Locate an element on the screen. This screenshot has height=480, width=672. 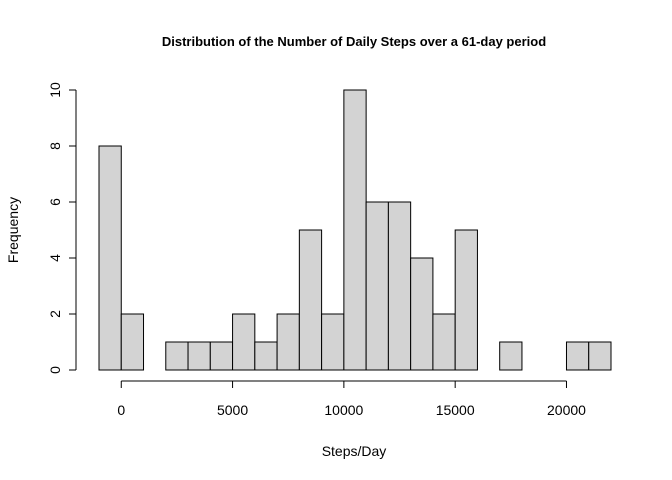
x-axis: 0 5000 10000 15000 20000 is located at coordinates (351, 399).